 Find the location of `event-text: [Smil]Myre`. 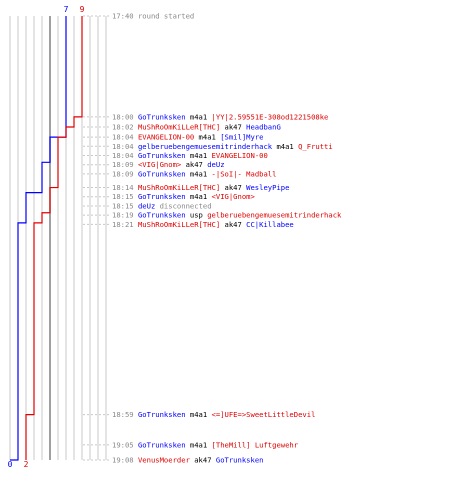

event-text: [Smil]Myre is located at coordinates (241, 137).